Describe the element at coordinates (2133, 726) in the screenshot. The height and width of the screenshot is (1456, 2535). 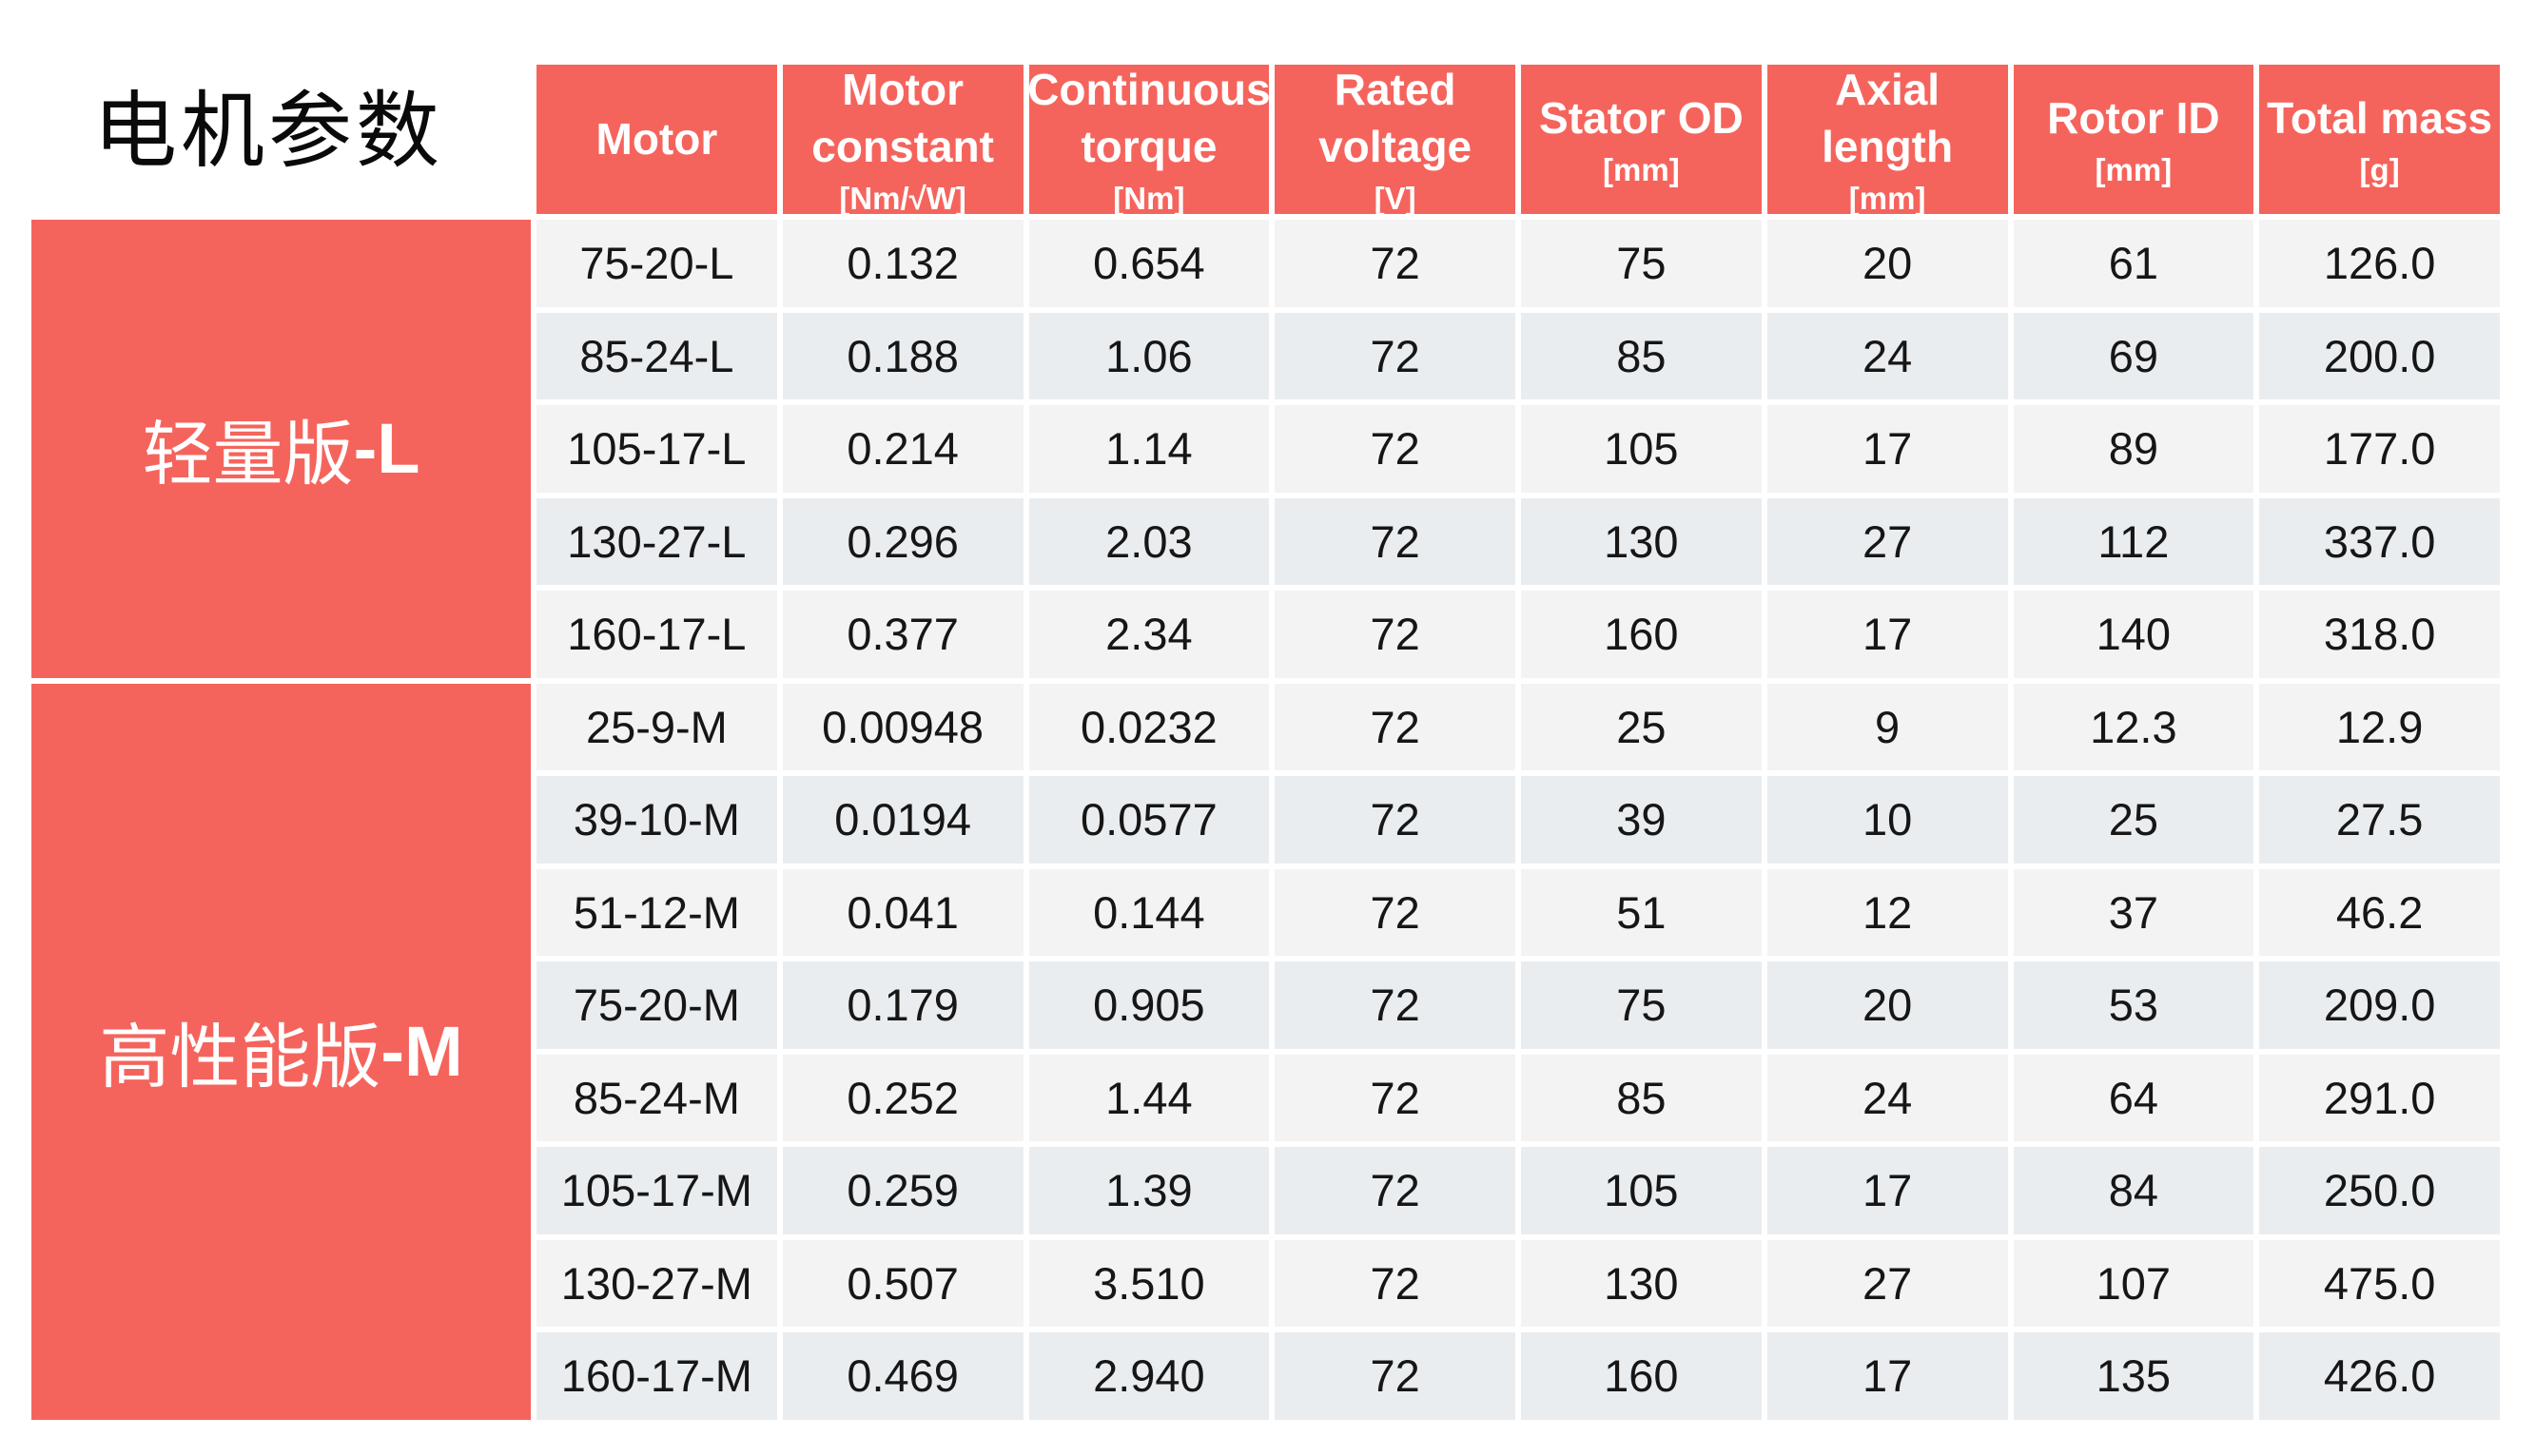
I see `cell-25-9-m-rotor-id: 12.3` at that location.